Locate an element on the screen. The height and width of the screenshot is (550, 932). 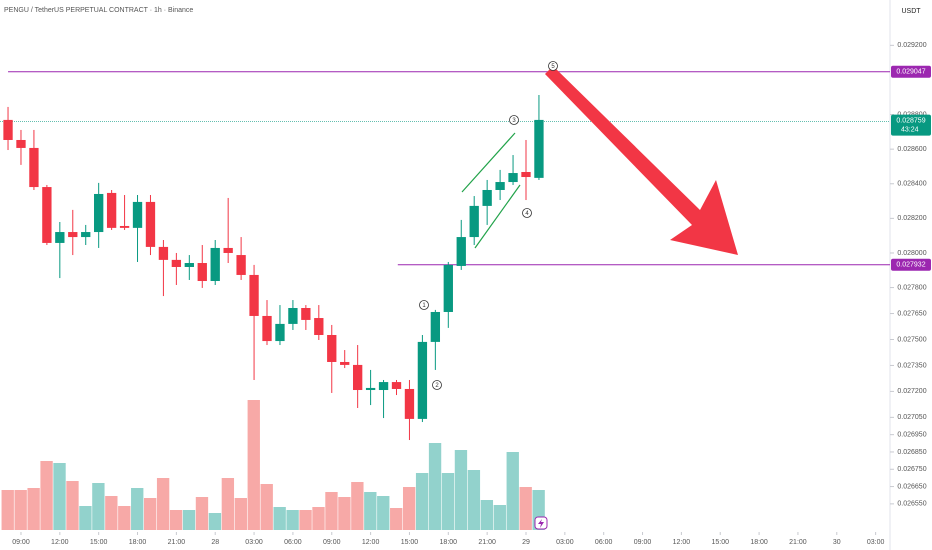
y-tick-label: 0.027500 is located at coordinates (911, 339).